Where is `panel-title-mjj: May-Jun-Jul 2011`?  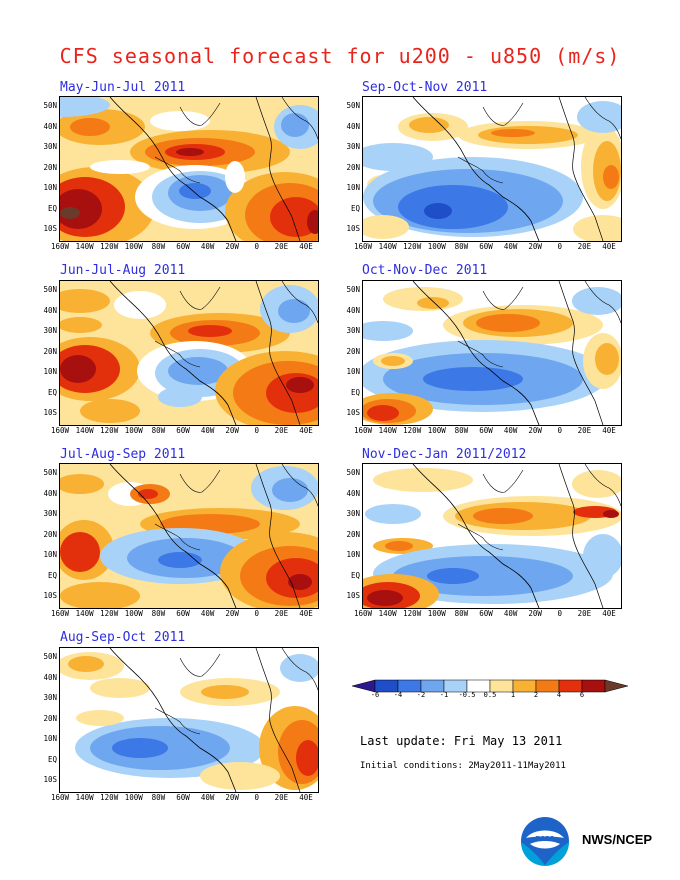
panel-title-mjj: May-Jun-Jul 2011 is located at coordinates (123, 87).